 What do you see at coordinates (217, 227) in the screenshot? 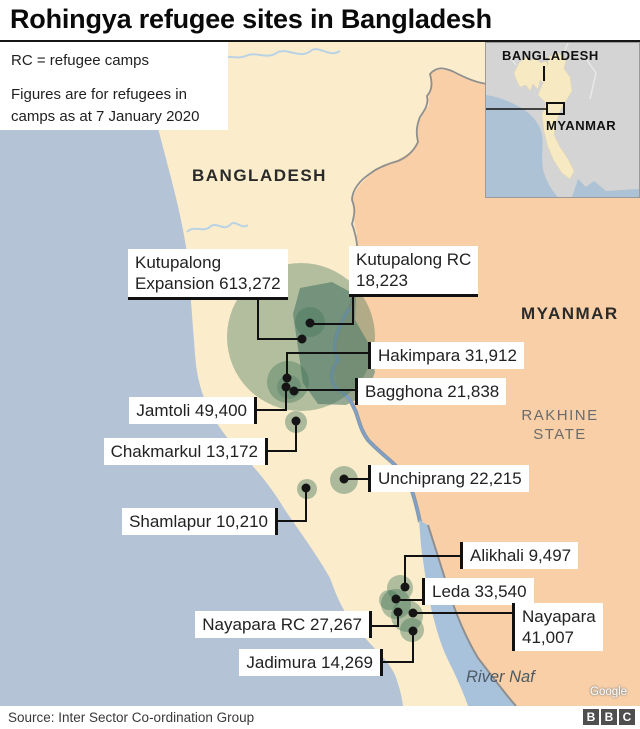
I see `river-line-small` at bounding box center [217, 227].